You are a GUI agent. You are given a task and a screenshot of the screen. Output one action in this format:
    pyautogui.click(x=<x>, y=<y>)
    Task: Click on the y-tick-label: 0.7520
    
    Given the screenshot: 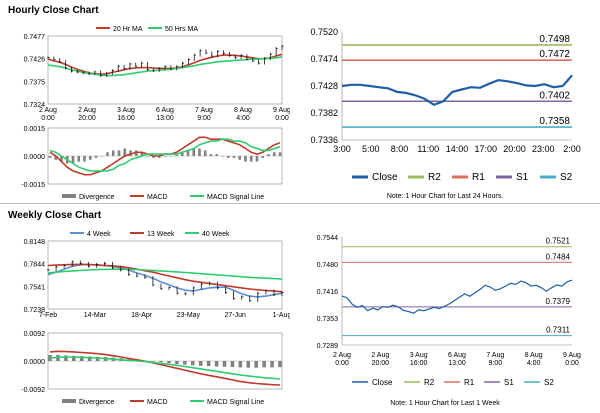 What is the action you would take?
    pyautogui.click(x=324, y=32)
    